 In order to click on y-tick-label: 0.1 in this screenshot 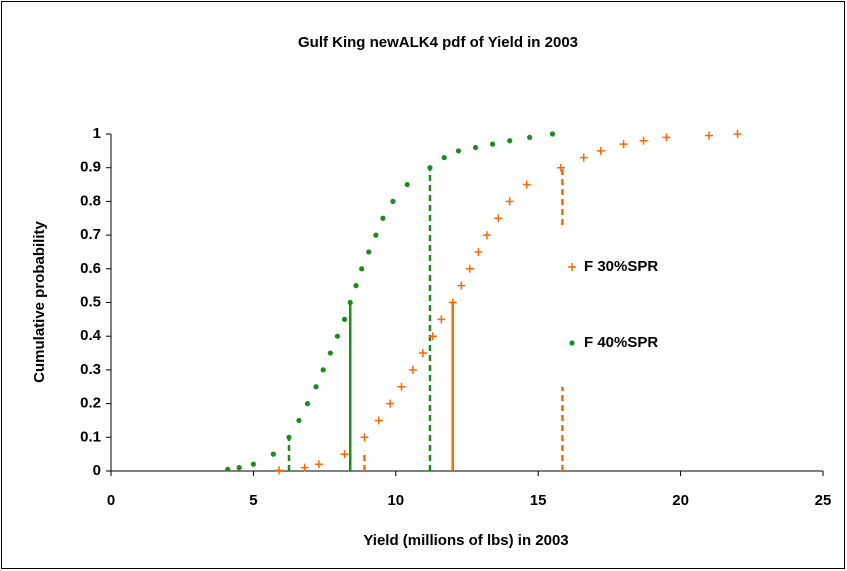, I will do `click(90, 436)`.